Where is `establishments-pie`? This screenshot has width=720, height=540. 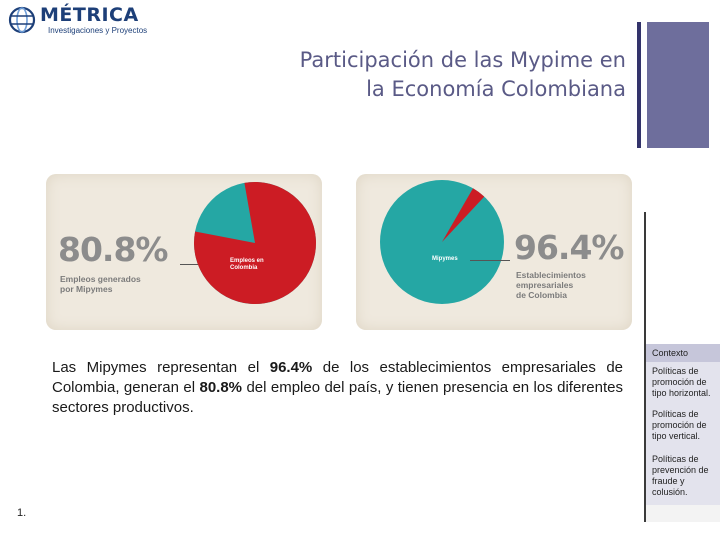 establishments-pie is located at coordinates (442, 242).